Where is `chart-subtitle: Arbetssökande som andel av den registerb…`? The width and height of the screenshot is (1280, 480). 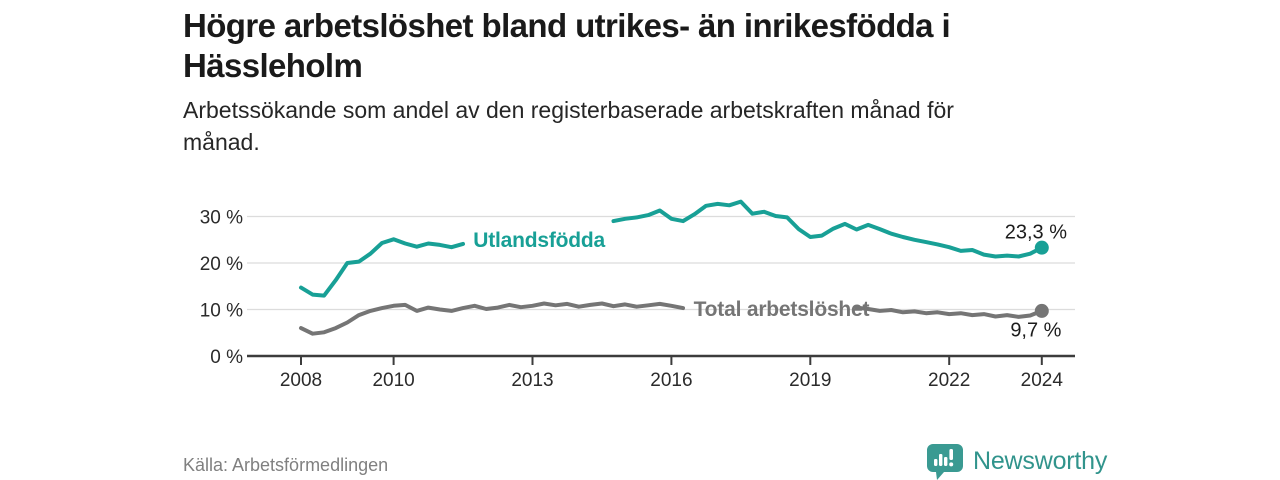 chart-subtitle: Arbetssökande som andel av den registerb… is located at coordinates (568, 126).